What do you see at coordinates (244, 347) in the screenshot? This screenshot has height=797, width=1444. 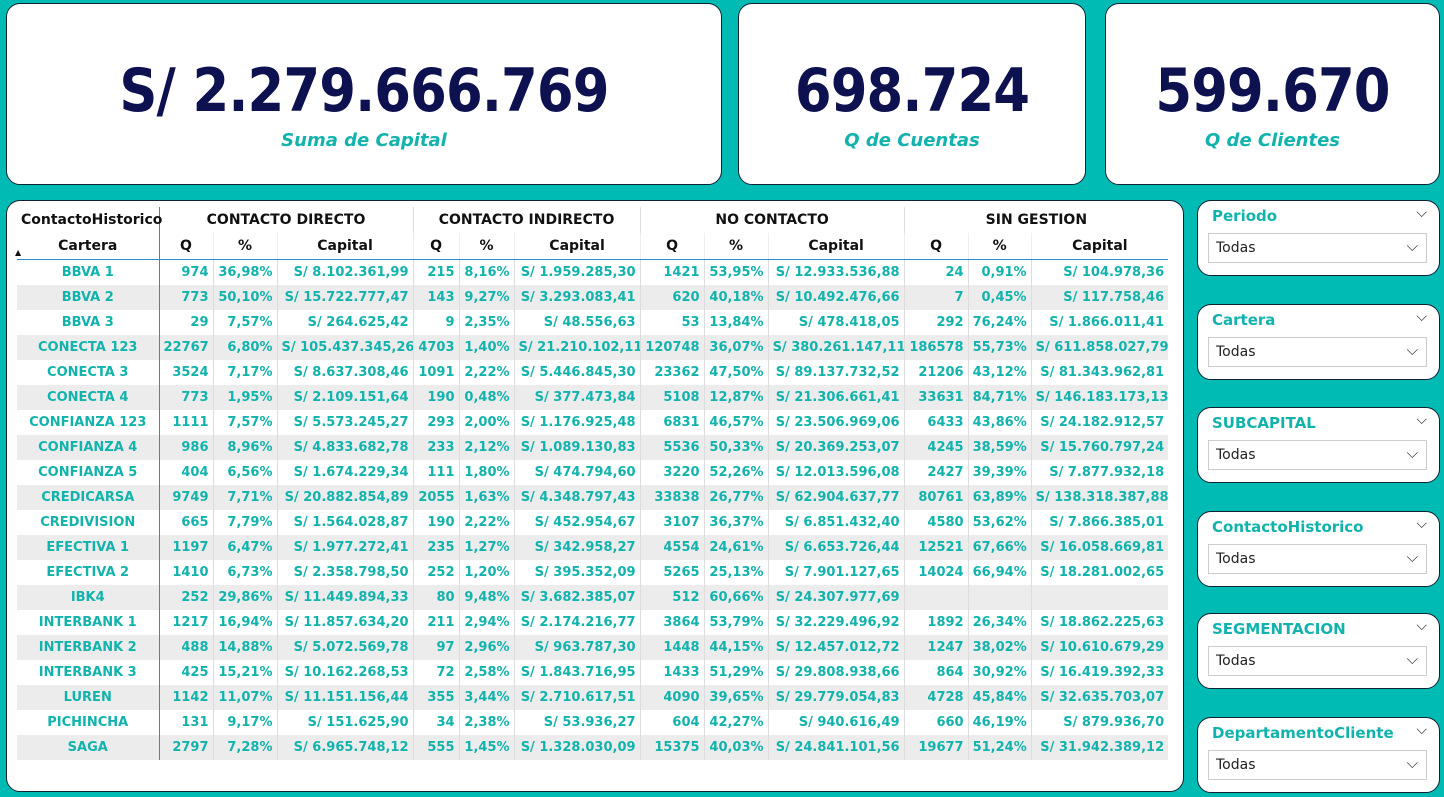 I see `value-cell: 6,80%` at bounding box center [244, 347].